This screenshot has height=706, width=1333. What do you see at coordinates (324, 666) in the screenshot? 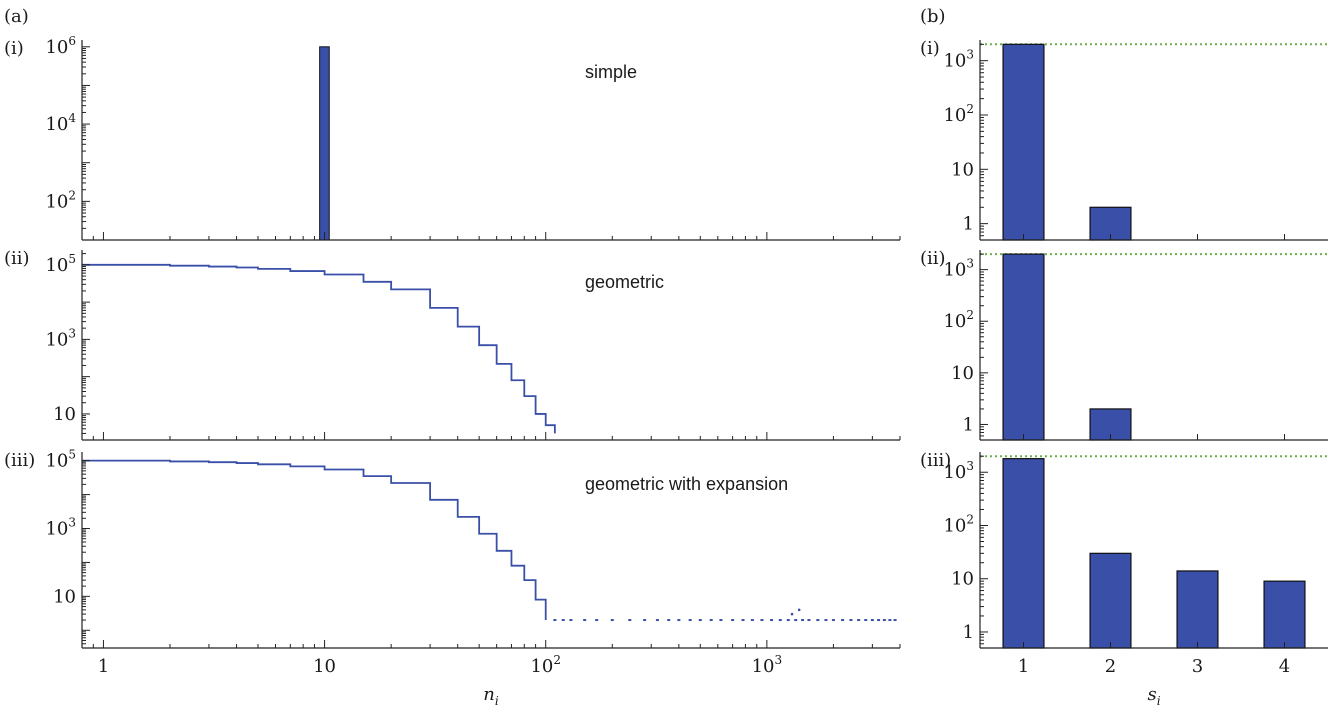
I see `x-tick-label-a-iii-1: 10` at bounding box center [324, 666].